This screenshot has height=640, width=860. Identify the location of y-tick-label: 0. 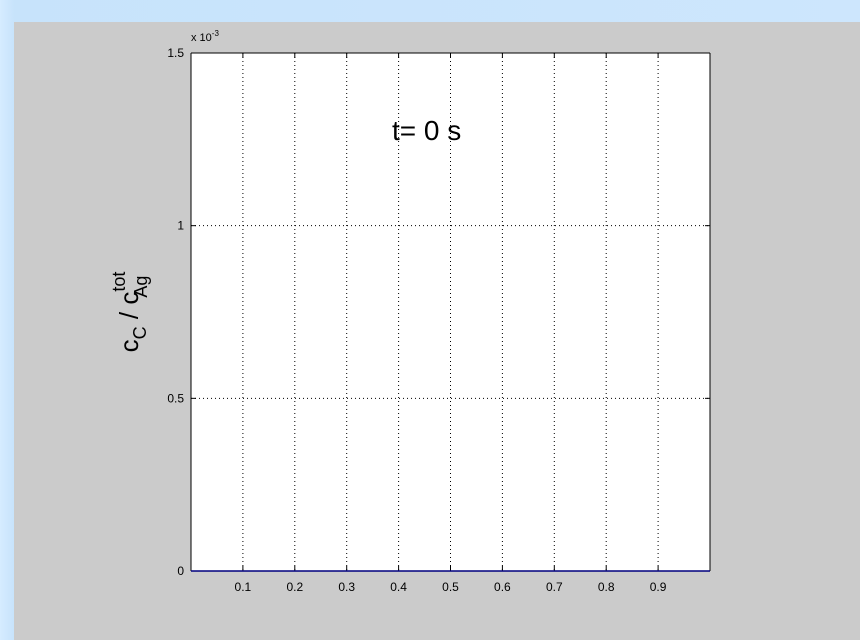
(180, 571).